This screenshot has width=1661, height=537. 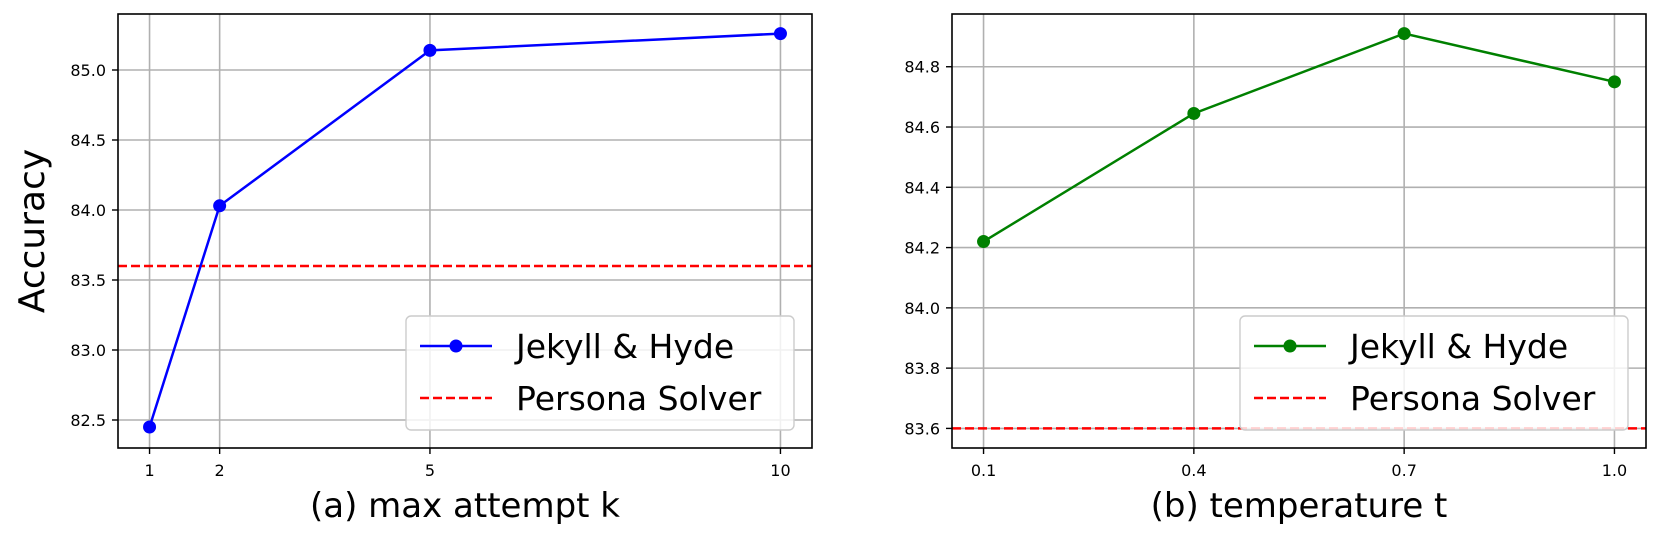 What do you see at coordinates (1299, 506) in the screenshot?
I see `x-axis-label: (b) temperature t` at bounding box center [1299, 506].